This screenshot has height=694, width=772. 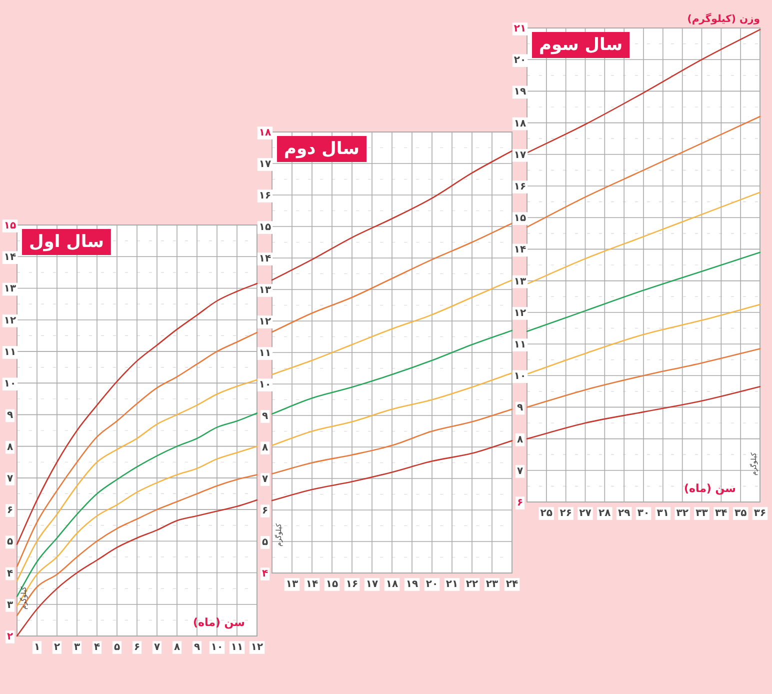 I want to click on x-tick-label: ۴, so click(x=97, y=647).